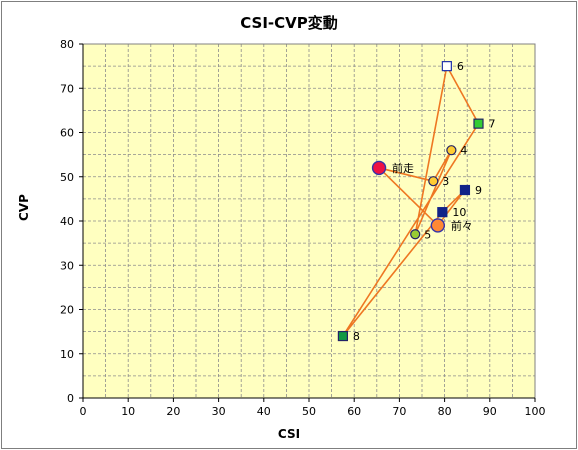 The image size is (578, 450). Describe the element at coordinates (67, 44) in the screenshot. I see `y-tick-label: 80` at that location.